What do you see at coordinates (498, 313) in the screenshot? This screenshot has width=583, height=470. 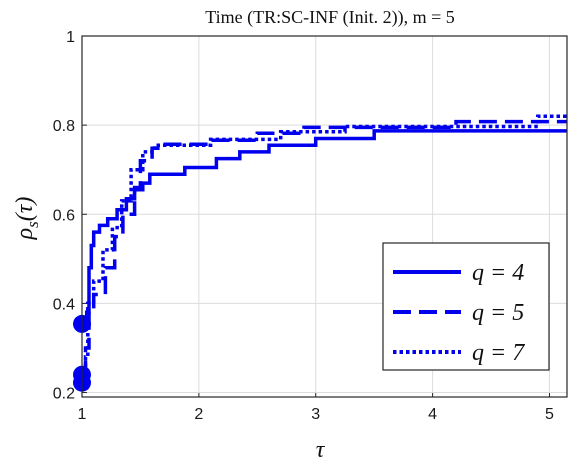 I see `legend-label-q5: q = 5` at bounding box center [498, 313].